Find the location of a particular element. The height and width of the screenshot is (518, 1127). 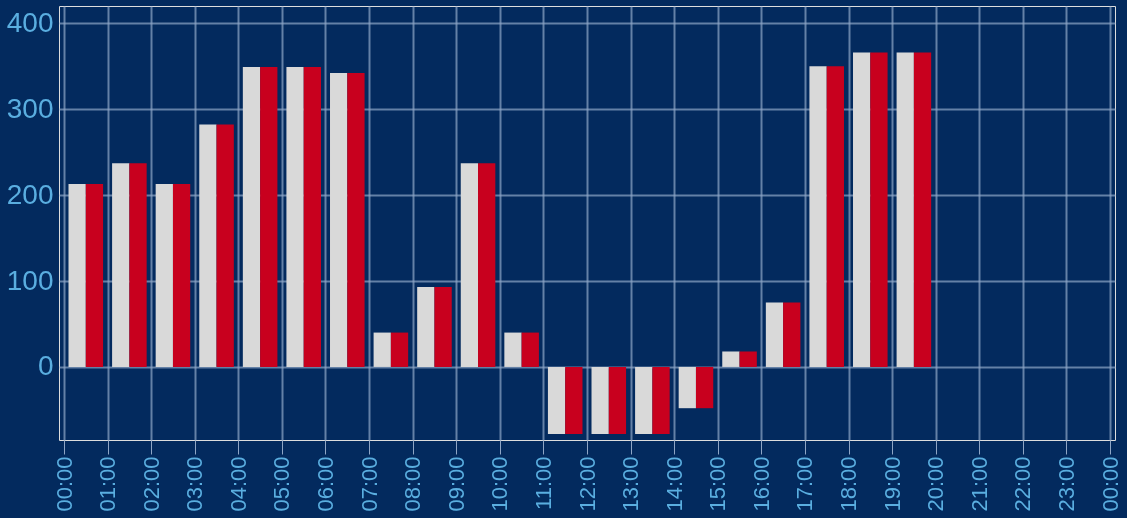

x-tick-label: 14:00 is located at coordinates (674, 484).